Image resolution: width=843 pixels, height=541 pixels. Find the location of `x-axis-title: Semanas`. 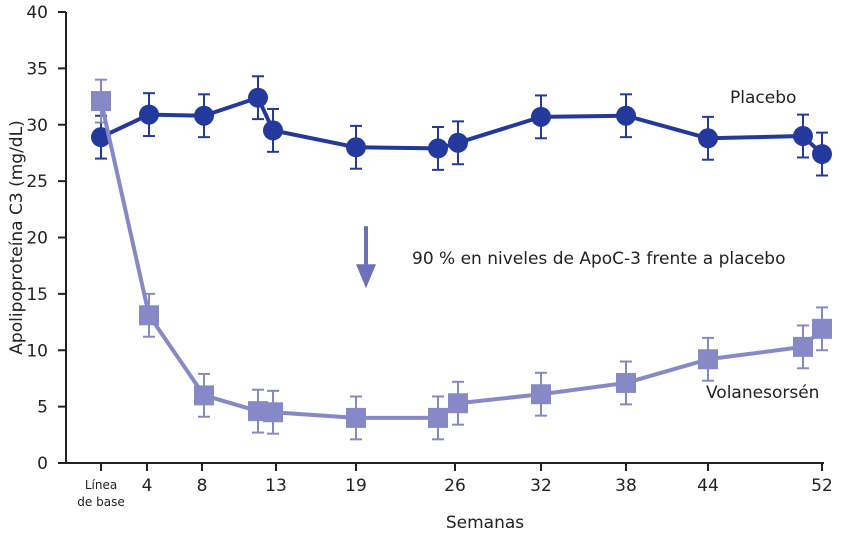

x-axis-title: Semanas is located at coordinates (485, 523).